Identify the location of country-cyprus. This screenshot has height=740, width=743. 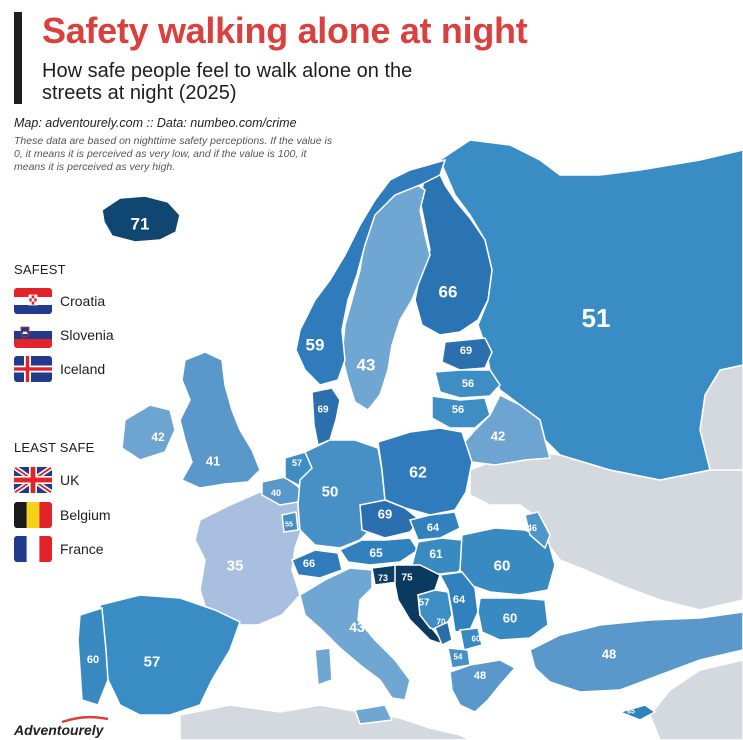
(637, 712).